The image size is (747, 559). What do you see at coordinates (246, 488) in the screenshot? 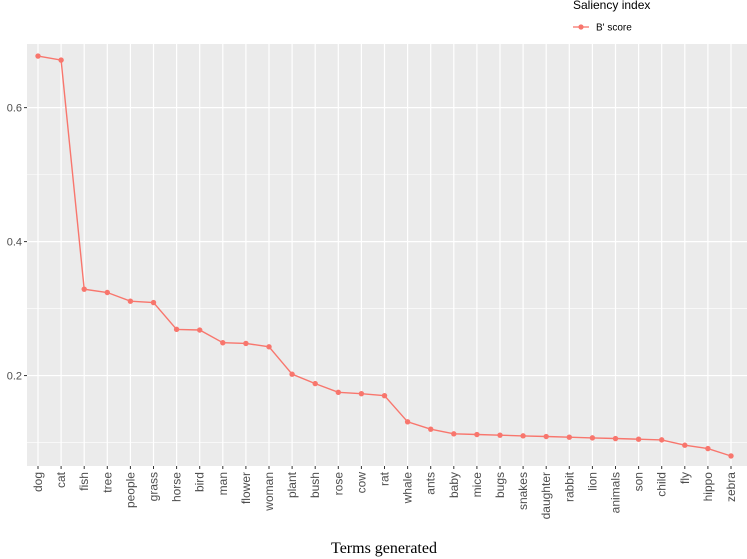
I see `x-tick-label: flower` at bounding box center [246, 488].